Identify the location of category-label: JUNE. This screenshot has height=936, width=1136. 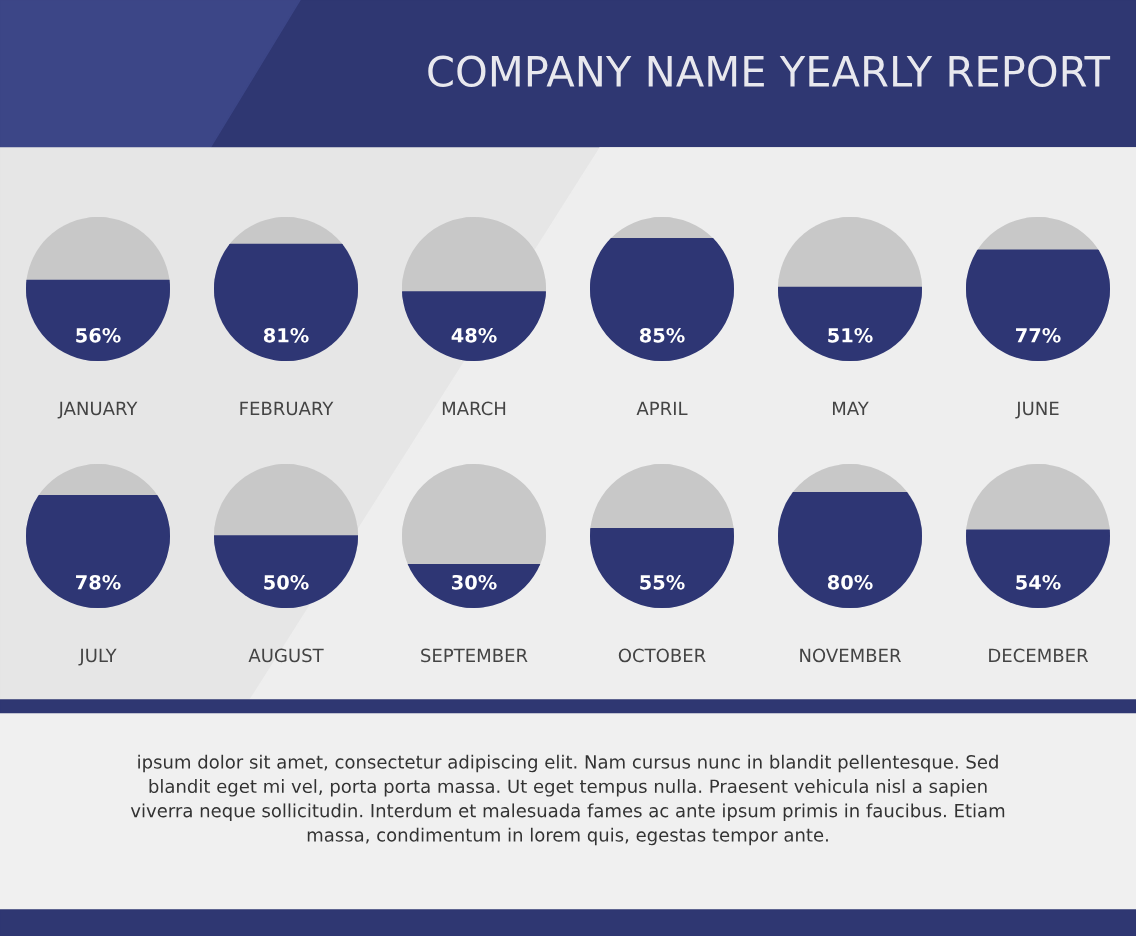
(1037, 410).